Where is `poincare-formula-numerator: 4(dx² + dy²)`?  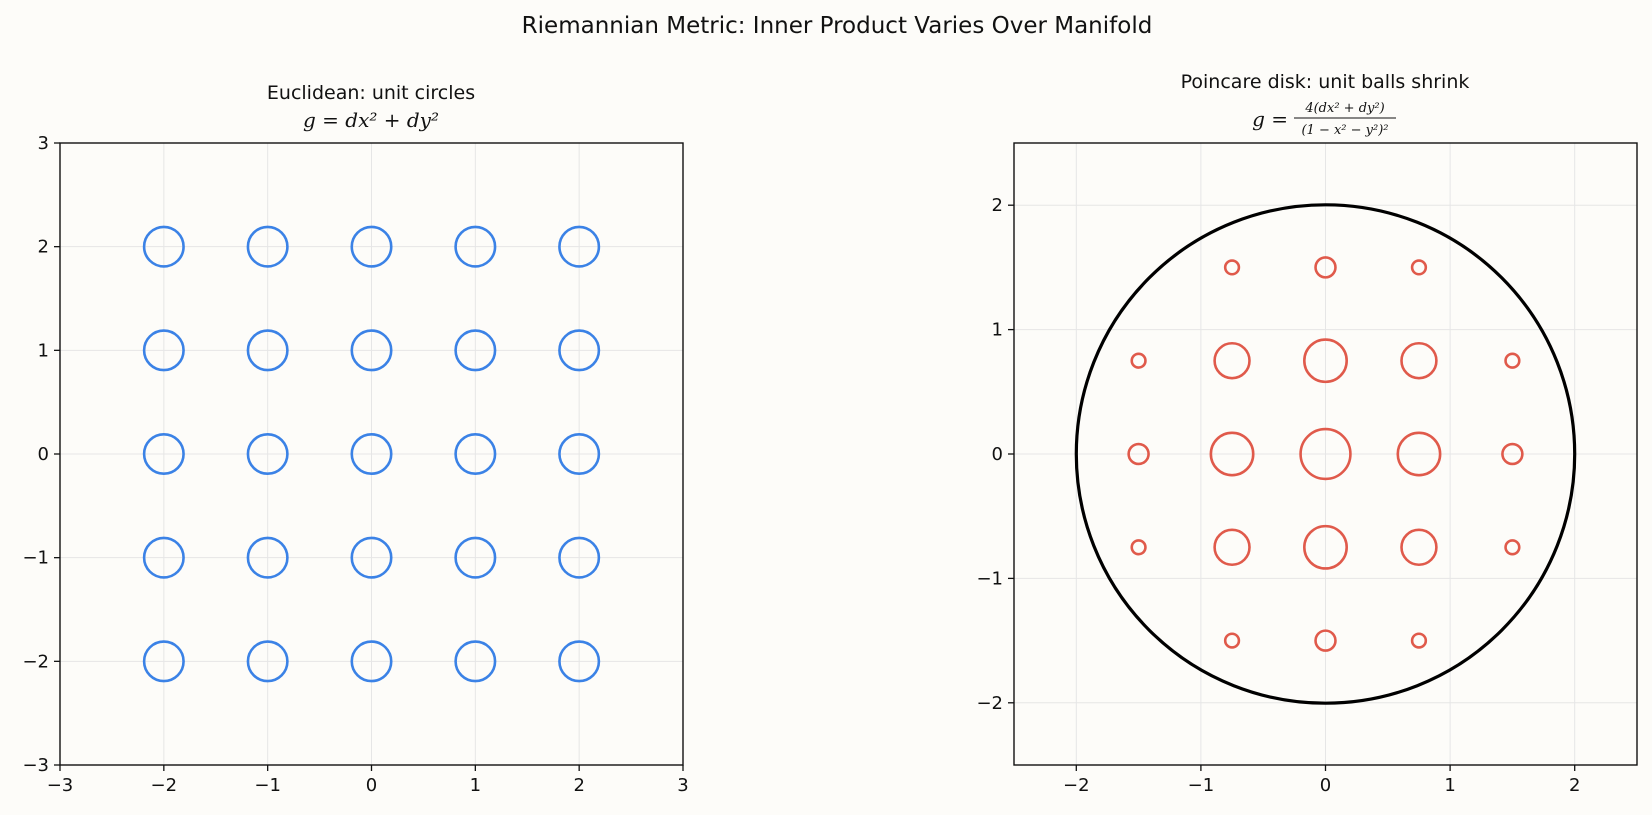
poincare-formula-numerator: 4(dx² + dy²) is located at coordinates (1344, 108).